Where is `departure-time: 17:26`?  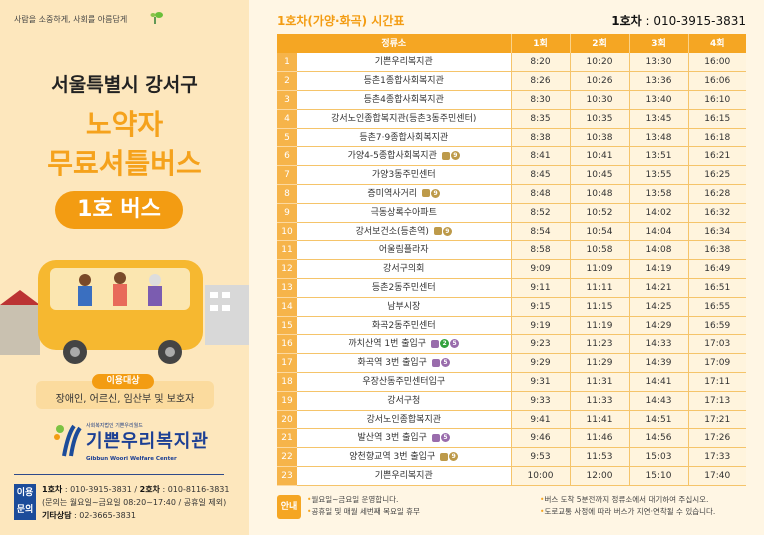 departure-time: 17:26 is located at coordinates (716, 438).